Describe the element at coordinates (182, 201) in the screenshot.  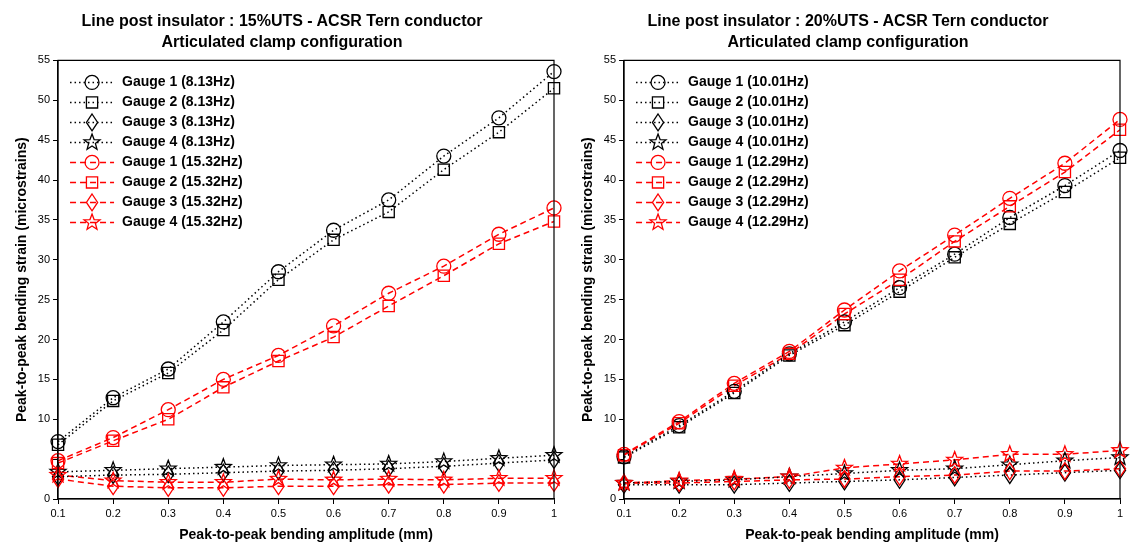
I see `legend-label: Gauge 3 (15.32Hz)` at that location.